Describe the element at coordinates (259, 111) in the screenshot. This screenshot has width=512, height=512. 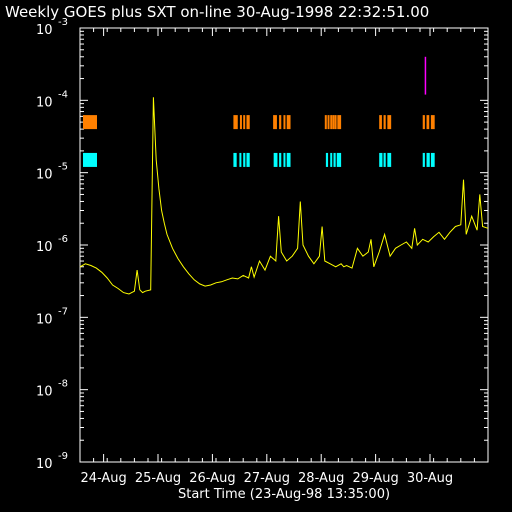
I see `sxt-markers` at that location.